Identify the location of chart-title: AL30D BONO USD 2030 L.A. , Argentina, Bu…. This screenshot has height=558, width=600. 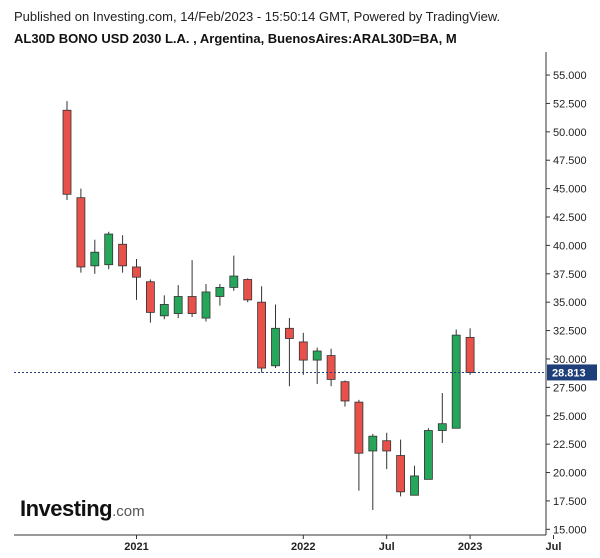
(235, 38).